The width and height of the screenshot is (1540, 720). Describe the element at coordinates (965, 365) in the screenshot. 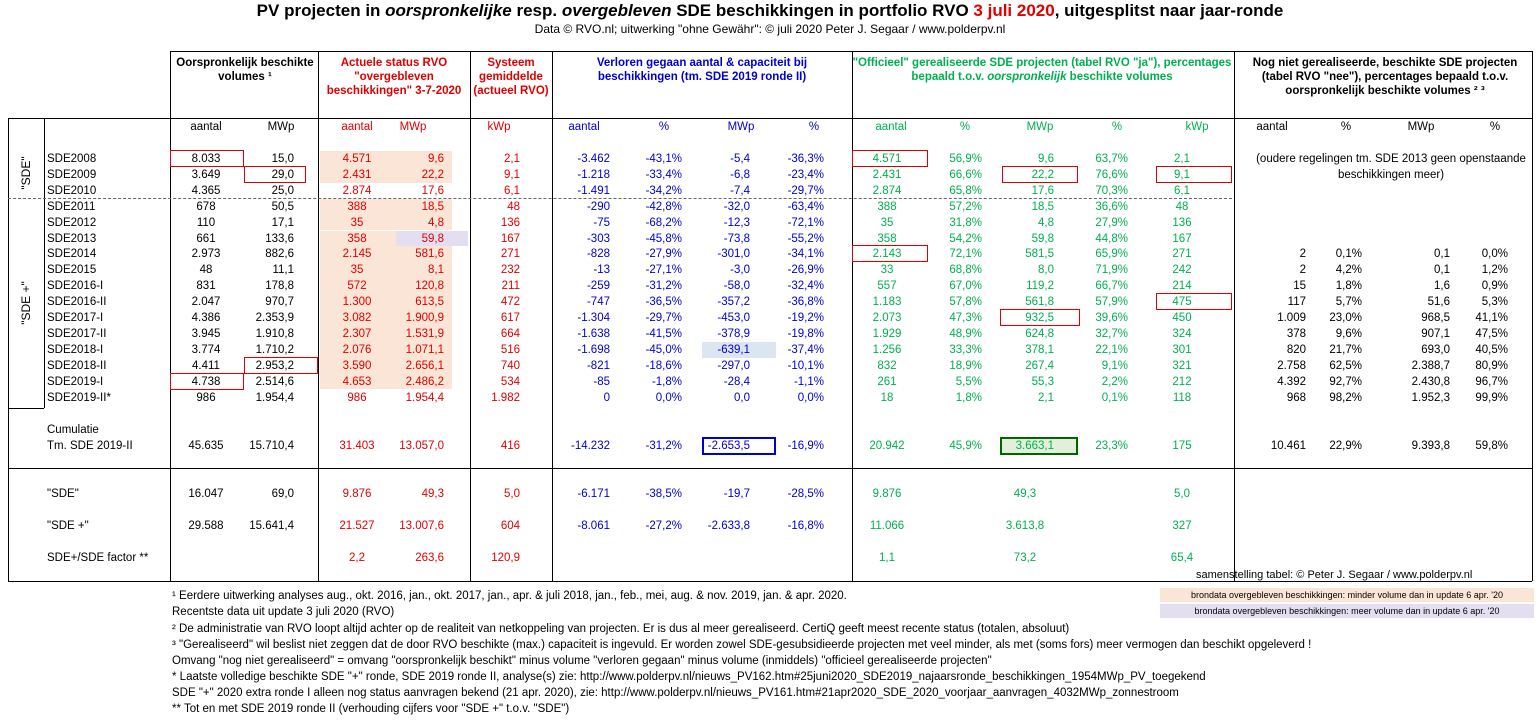

I see `table-cell: 18,9%` at that location.